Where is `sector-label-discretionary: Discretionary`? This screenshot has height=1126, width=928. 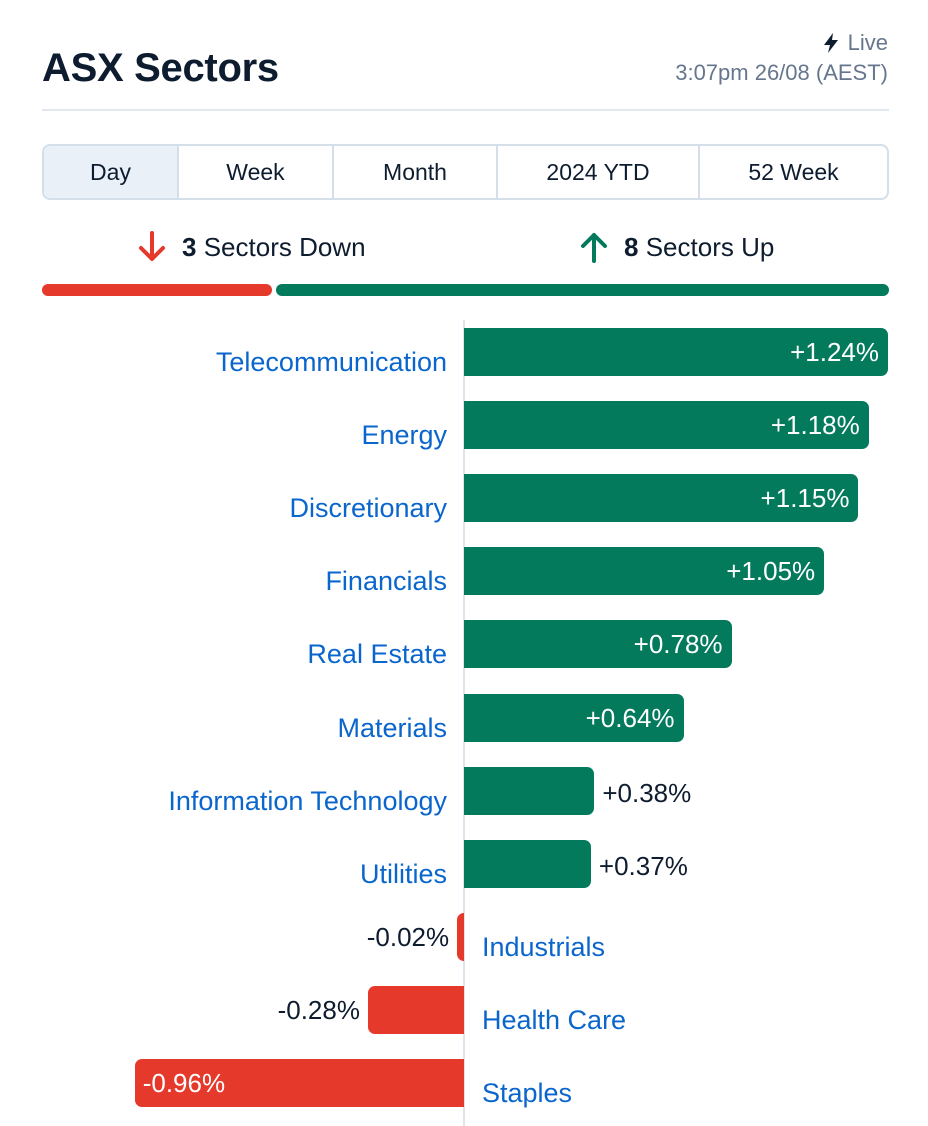 sector-label-discretionary: Discretionary is located at coordinates (368, 508).